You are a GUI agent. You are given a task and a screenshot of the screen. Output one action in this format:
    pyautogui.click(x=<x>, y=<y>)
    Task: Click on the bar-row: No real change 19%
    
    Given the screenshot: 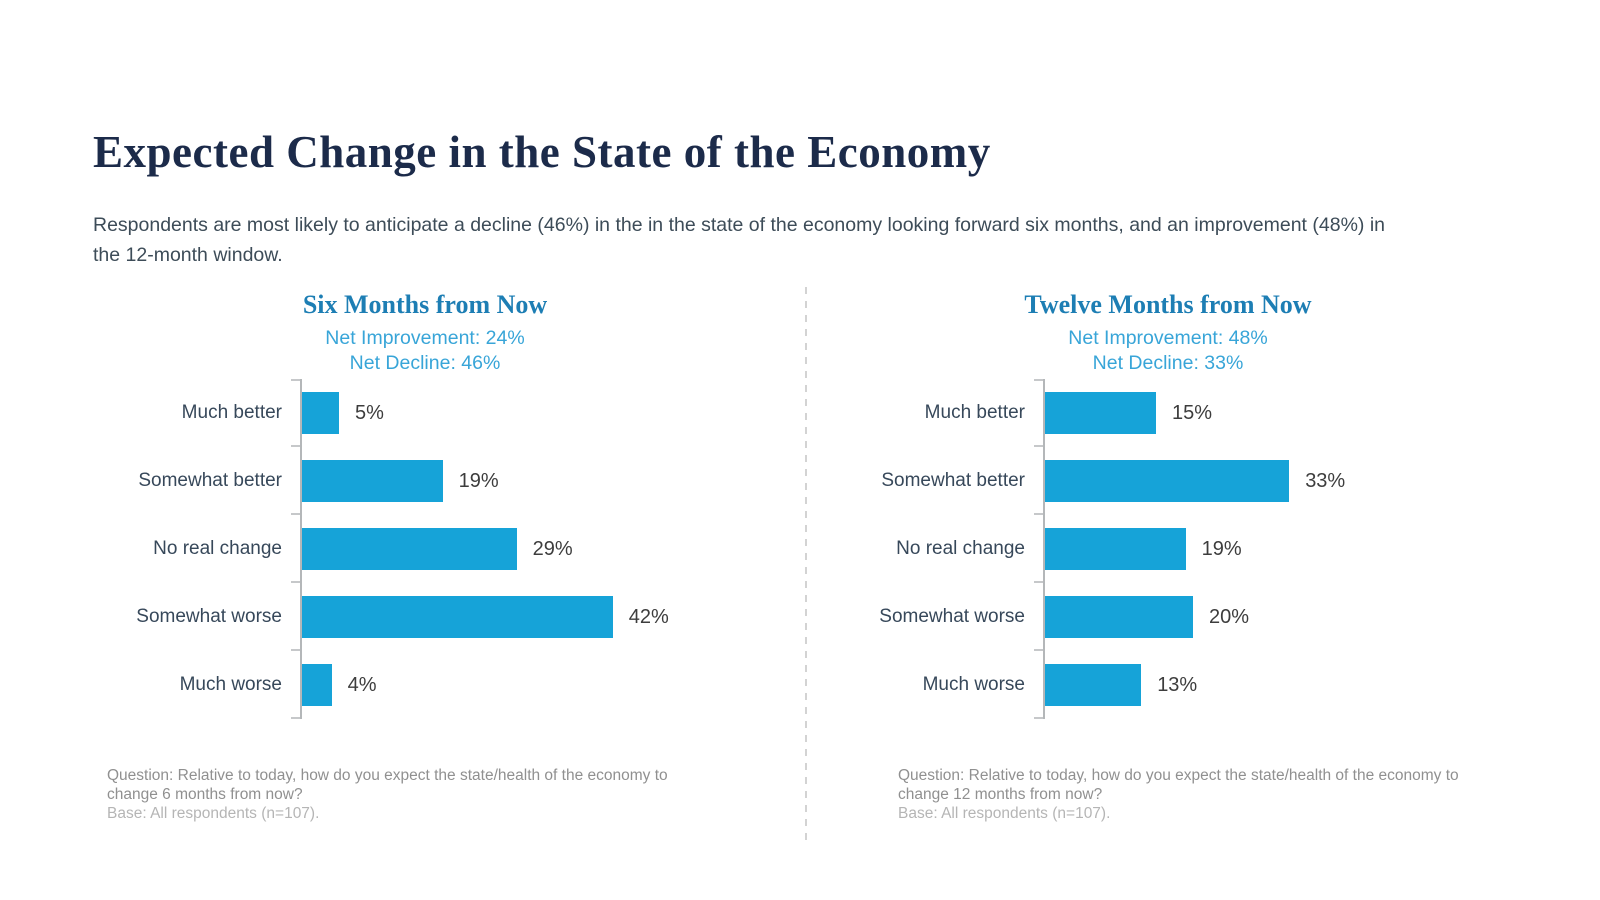 What is the action you would take?
    pyautogui.click(x=1173, y=549)
    